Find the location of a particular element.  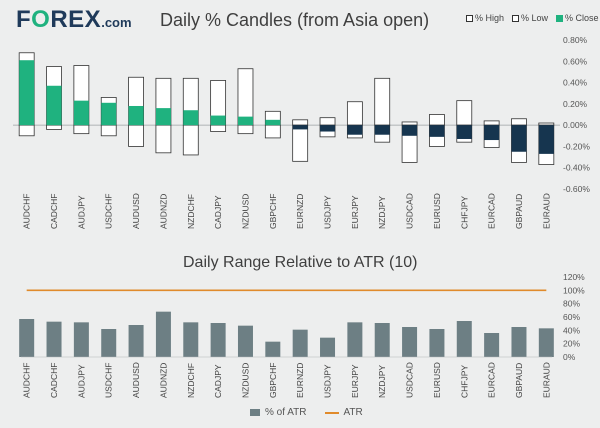

low-box-usdchf is located at coordinates (108, 130).